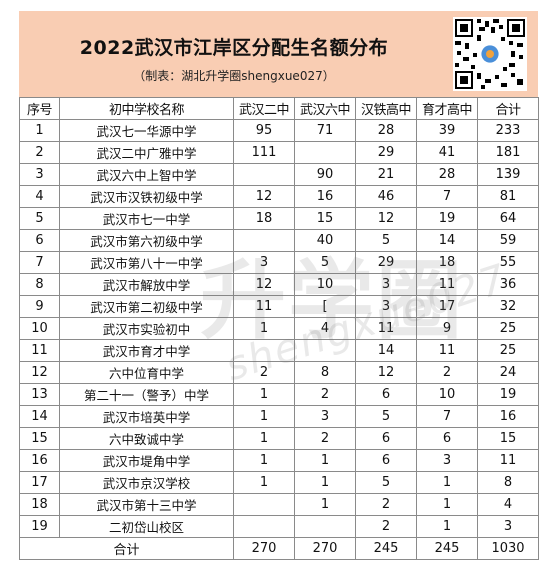 This screenshot has width=546, height=575. Describe the element at coordinates (146, 526) in the screenshot. I see `school-name-cell: 二初岱山校区` at that location.